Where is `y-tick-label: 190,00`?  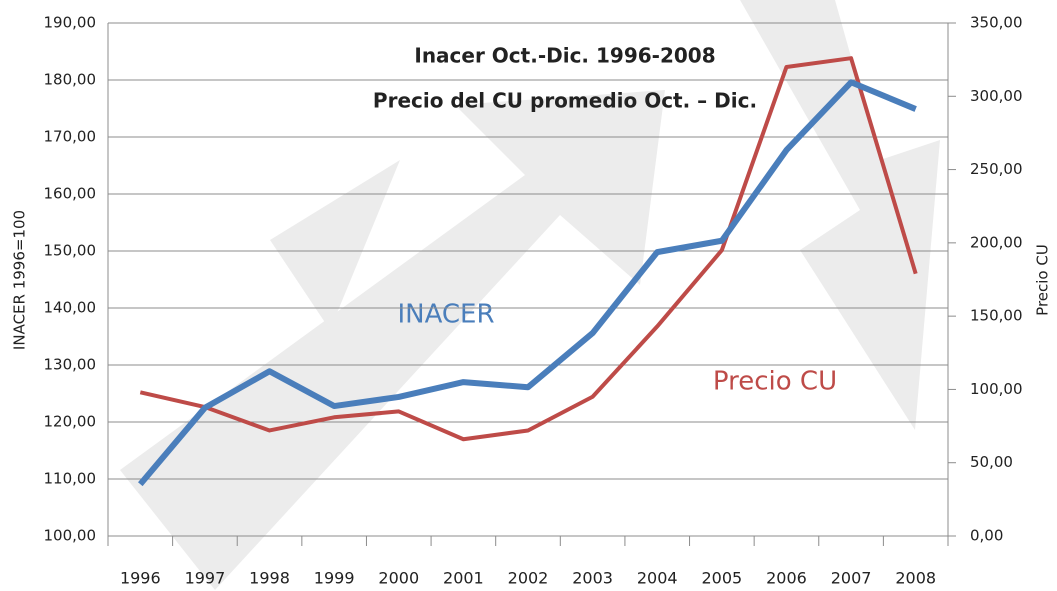 y-tick-label: 190,00 is located at coordinates (70, 23).